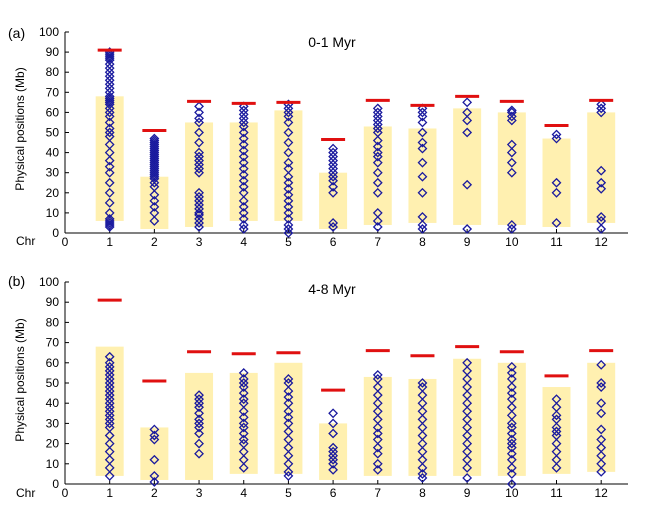 The width and height of the screenshot is (648, 526). I want to click on x-axis-label: Chr, so click(25, 493).